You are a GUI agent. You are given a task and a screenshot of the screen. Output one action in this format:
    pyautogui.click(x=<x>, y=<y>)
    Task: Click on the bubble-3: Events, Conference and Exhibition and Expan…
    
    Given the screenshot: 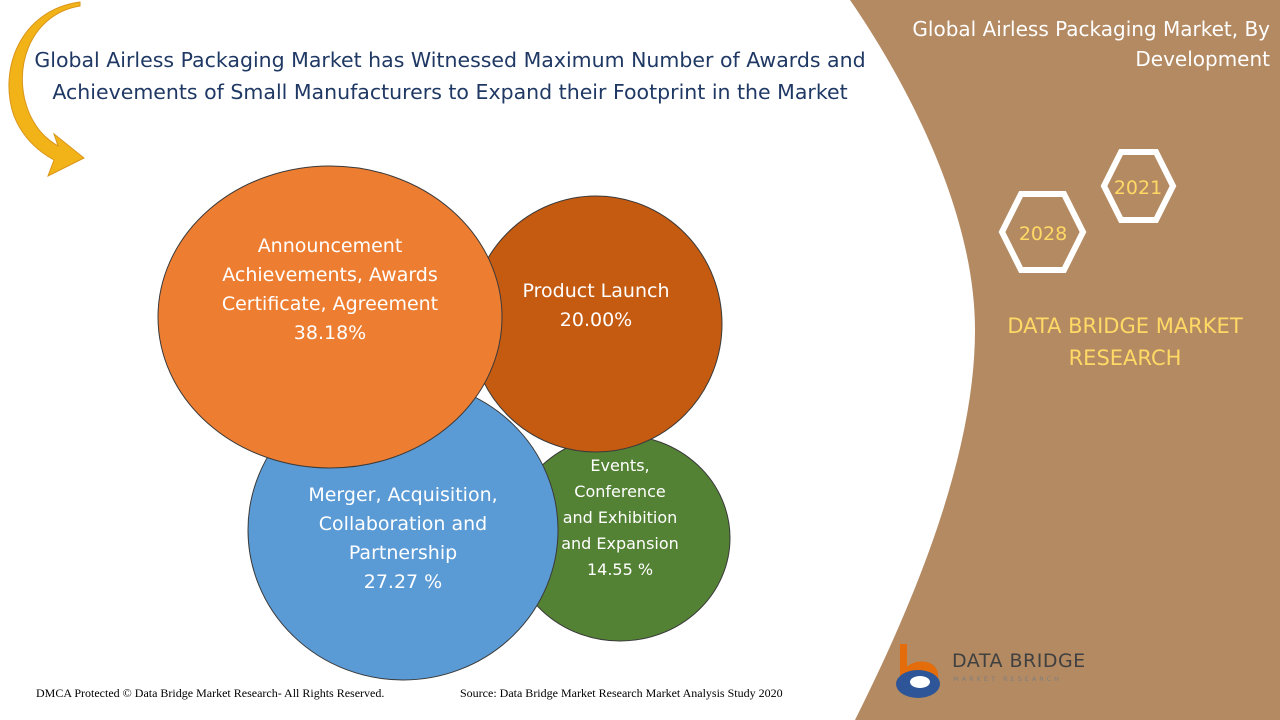 What is the action you would take?
    pyautogui.click(x=620, y=538)
    